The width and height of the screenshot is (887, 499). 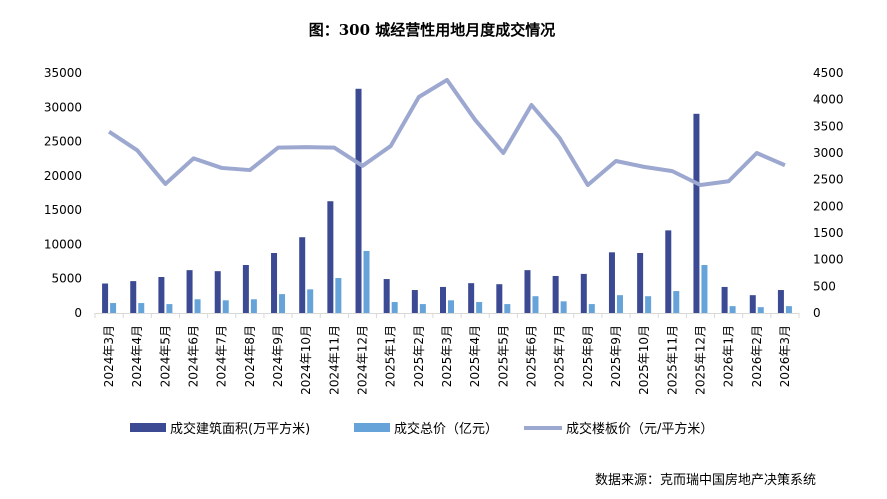 What do you see at coordinates (446, 429) in the screenshot?
I see `legend-label-total: 成交总价（亿元）` at bounding box center [446, 429].